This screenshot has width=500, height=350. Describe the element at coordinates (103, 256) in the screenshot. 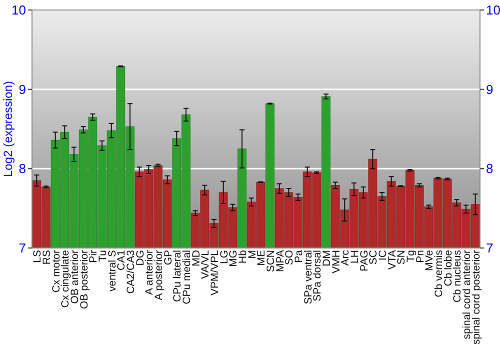

I see `x-tick-label: Tu` at that location.